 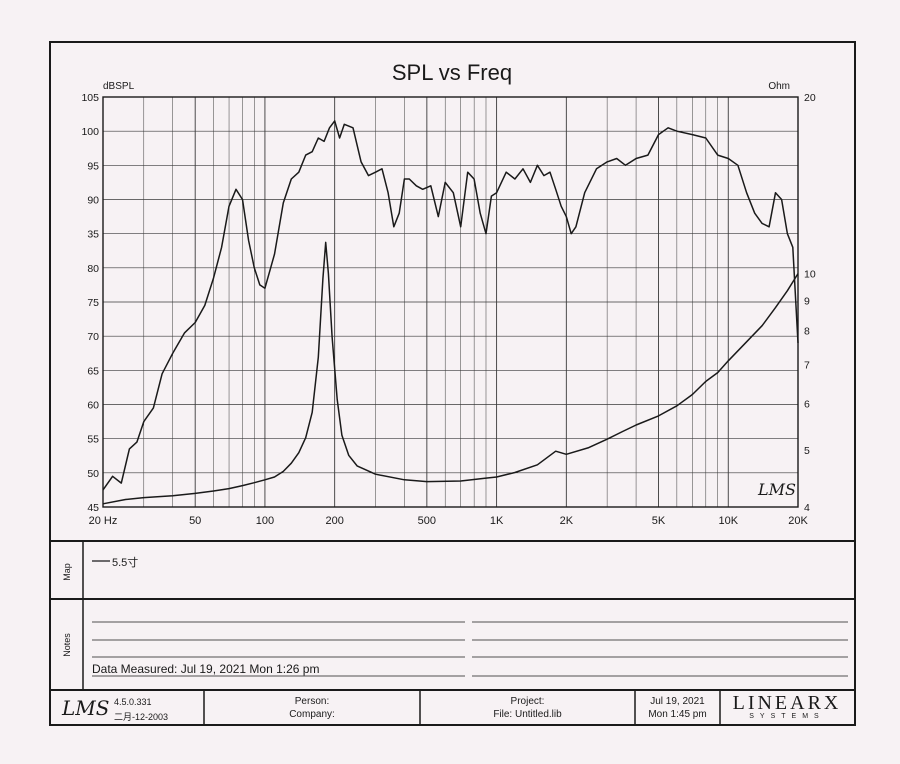 What do you see at coordinates (787, 716) in the screenshot?
I see `linearx-brand-subtitle: SYSTEMS` at bounding box center [787, 716].